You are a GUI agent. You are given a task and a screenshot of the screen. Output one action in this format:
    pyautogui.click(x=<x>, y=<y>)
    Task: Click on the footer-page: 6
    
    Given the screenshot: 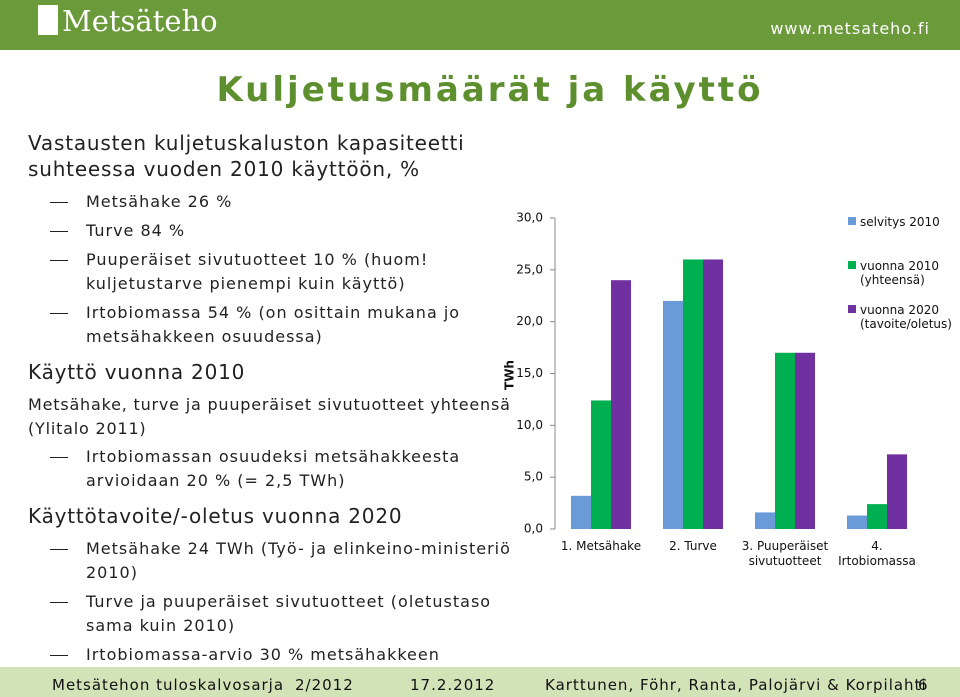 What is the action you would take?
    pyautogui.click(x=923, y=685)
    